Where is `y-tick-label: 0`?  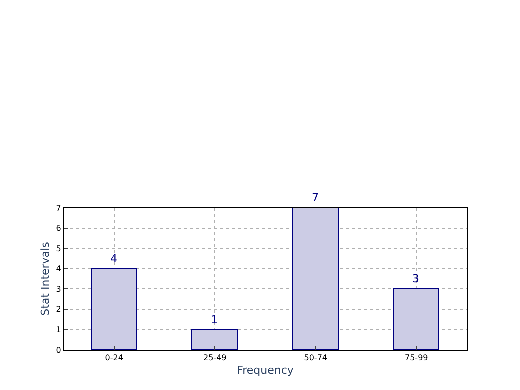
y-tick-label: 0 is located at coordinates (59, 350).